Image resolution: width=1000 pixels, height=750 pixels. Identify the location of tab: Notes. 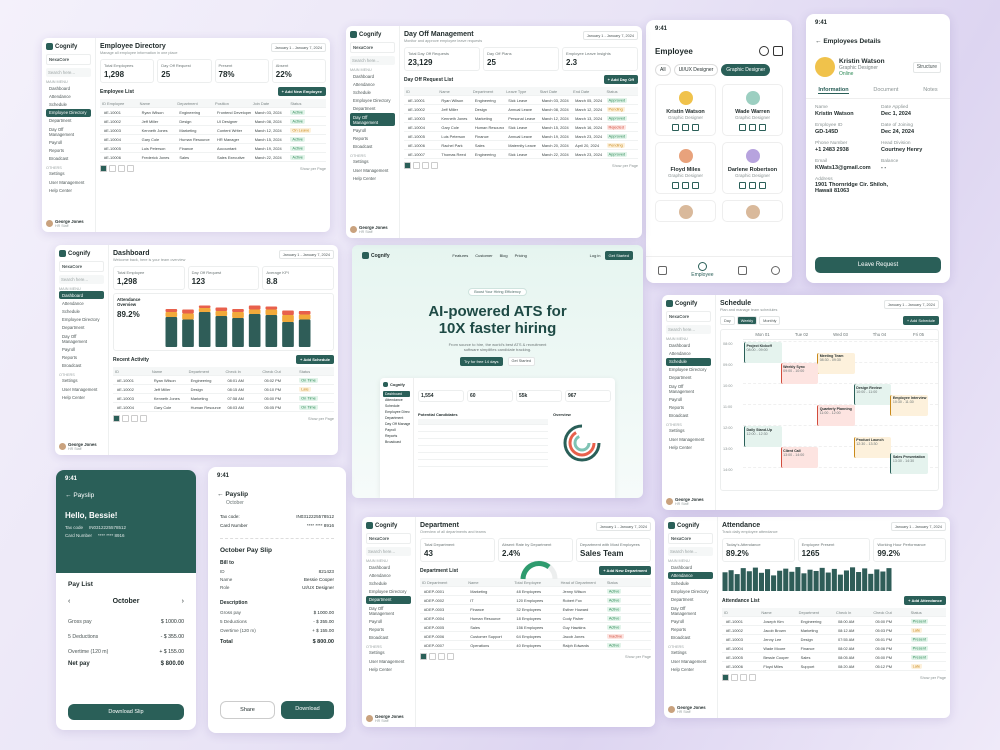
(930, 90).